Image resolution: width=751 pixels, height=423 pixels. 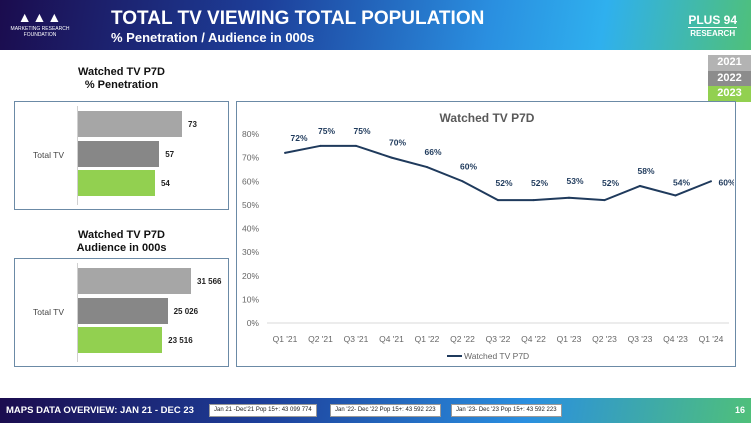 I want to click on x-tick-label: Q3 '22, so click(x=498, y=339).